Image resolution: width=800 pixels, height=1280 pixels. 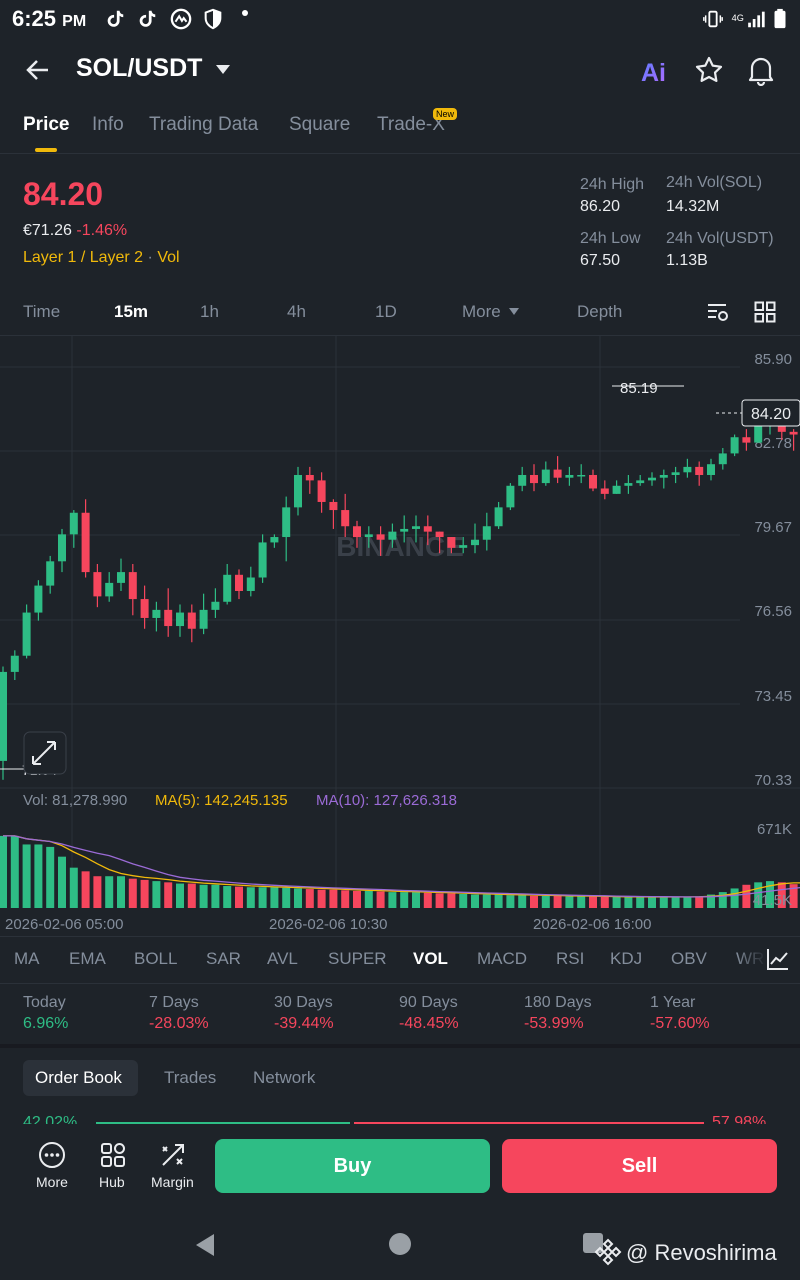 I want to click on tab-indicator, so click(x=46, y=150).